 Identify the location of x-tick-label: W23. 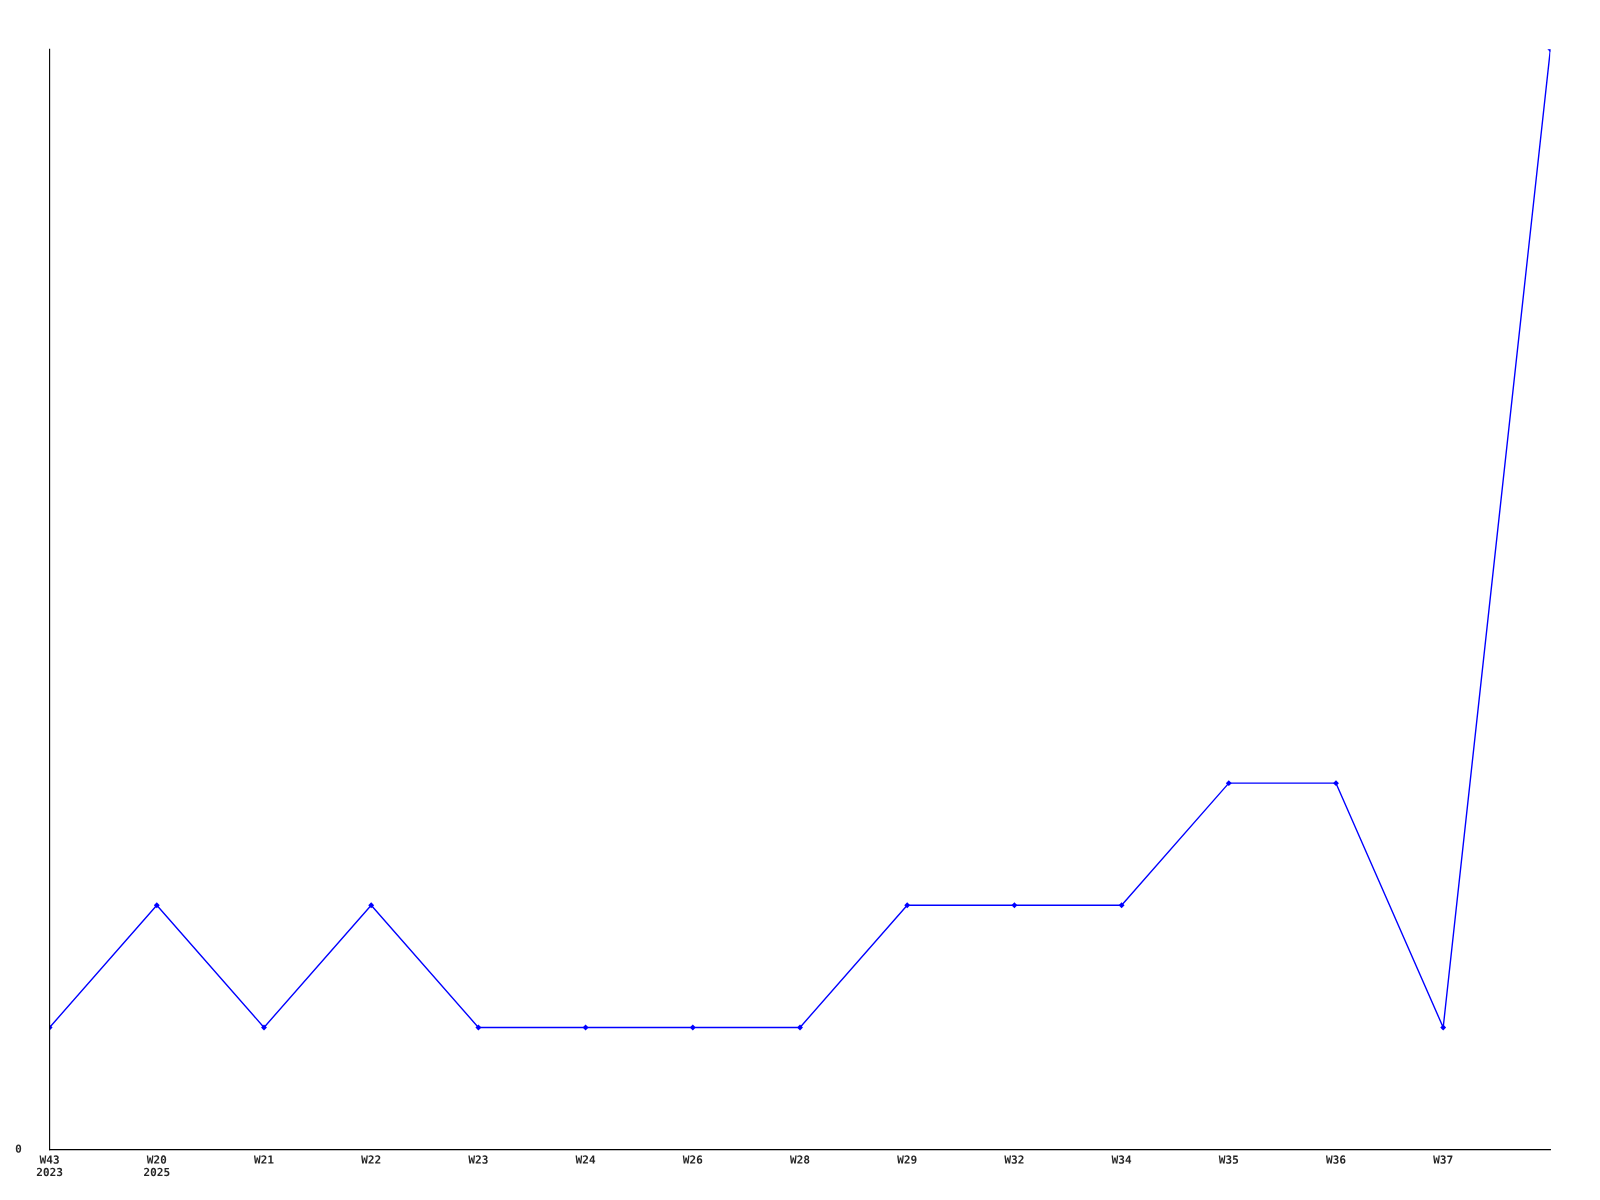
(478, 1159).